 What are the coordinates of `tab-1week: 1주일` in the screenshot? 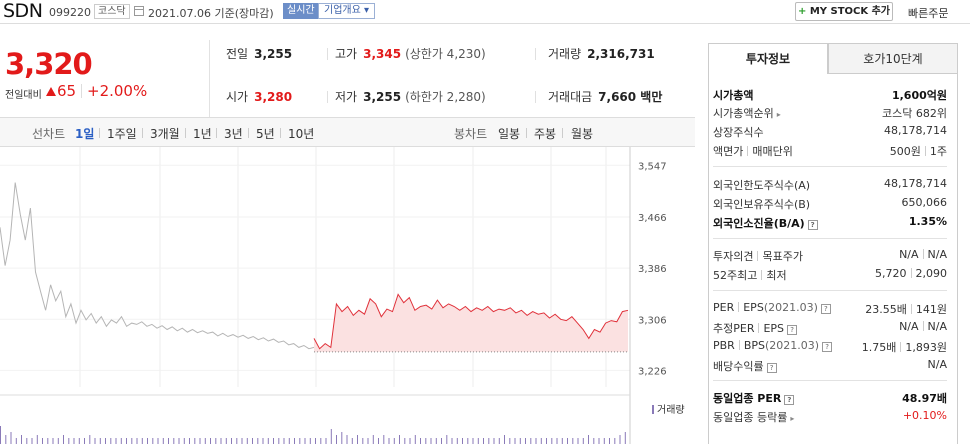 It's located at (122, 134).